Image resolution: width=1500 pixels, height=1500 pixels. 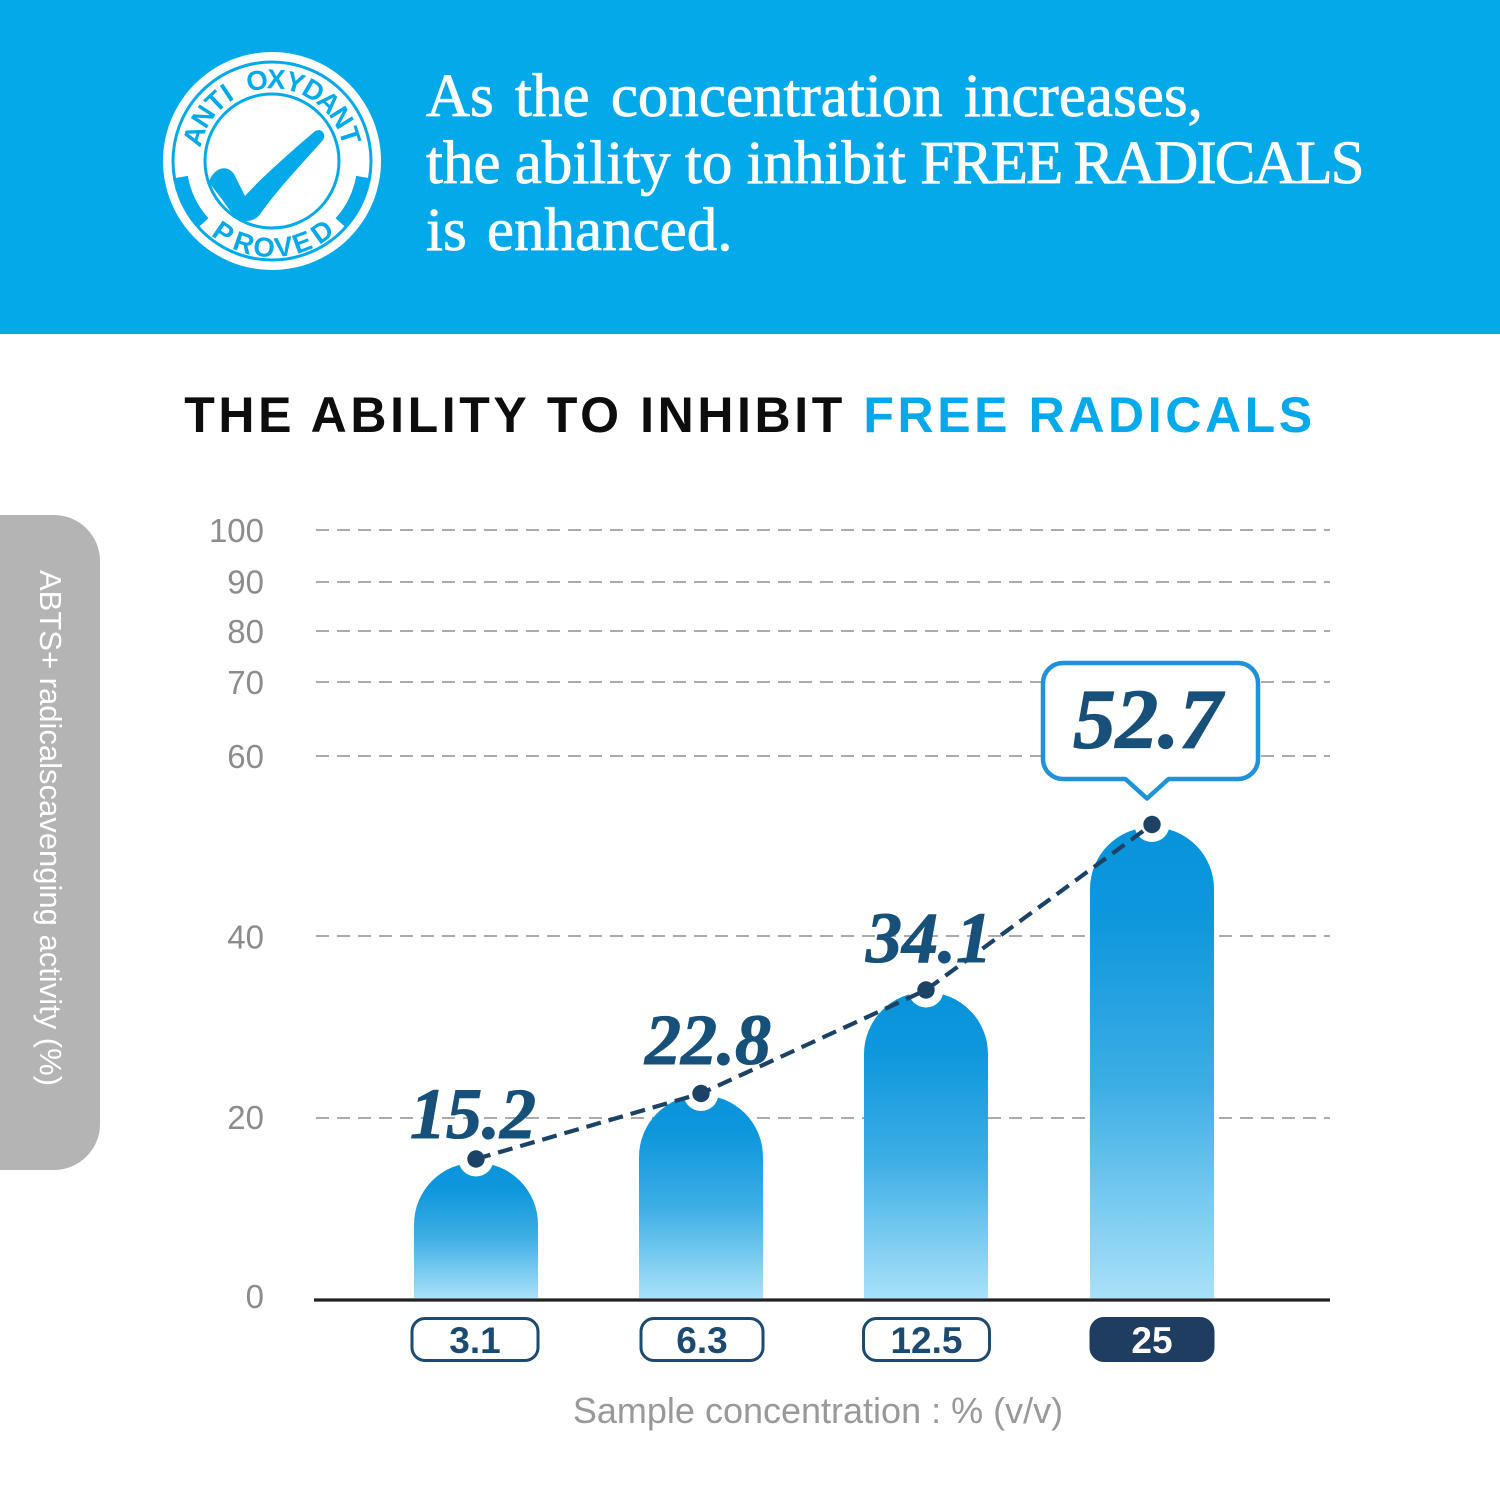 I want to click on svg-text: X, so click(x=276, y=79).